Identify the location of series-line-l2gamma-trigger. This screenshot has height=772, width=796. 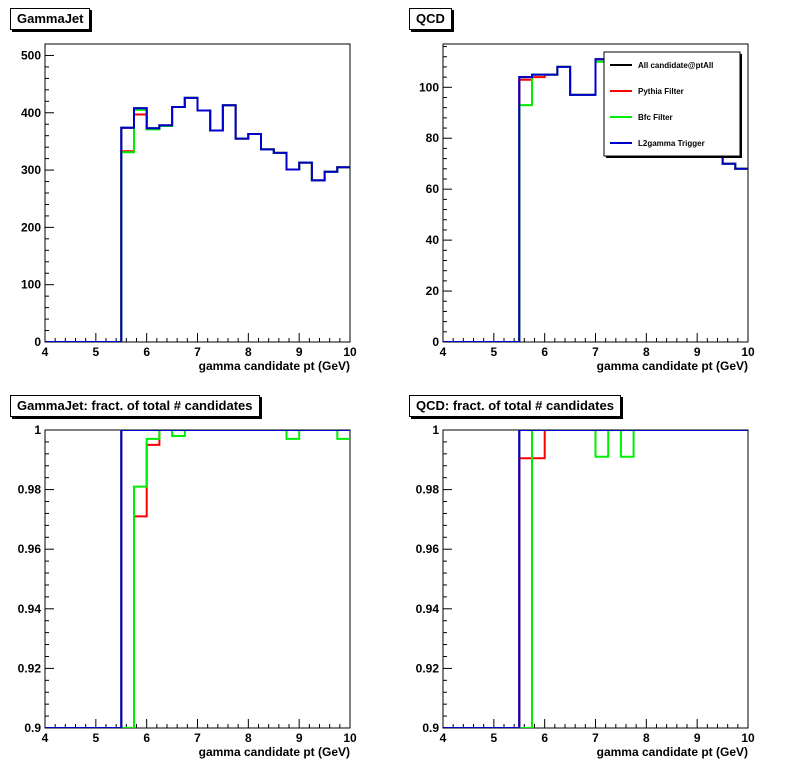
(197, 219).